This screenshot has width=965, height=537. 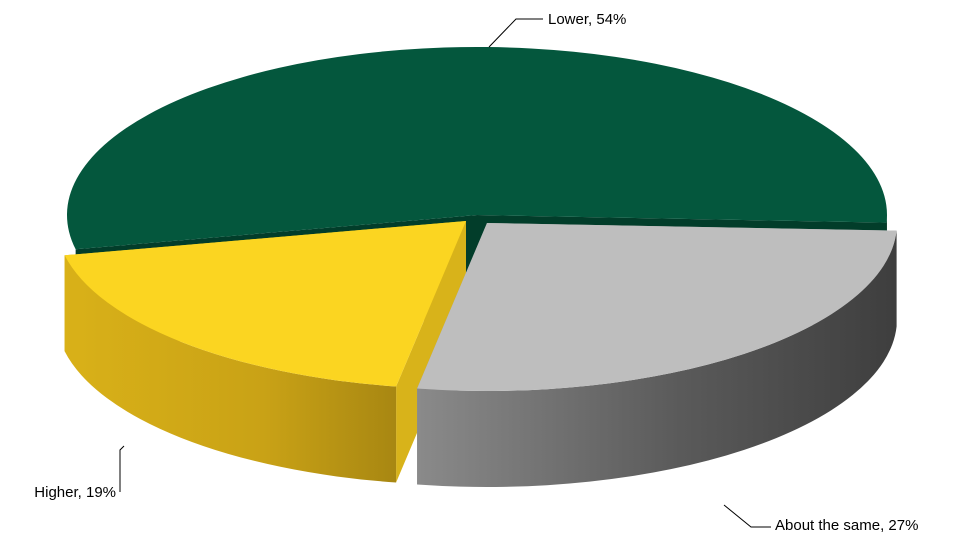 I want to click on data-label-about-the-same: About the same, 27%, so click(x=846, y=525).